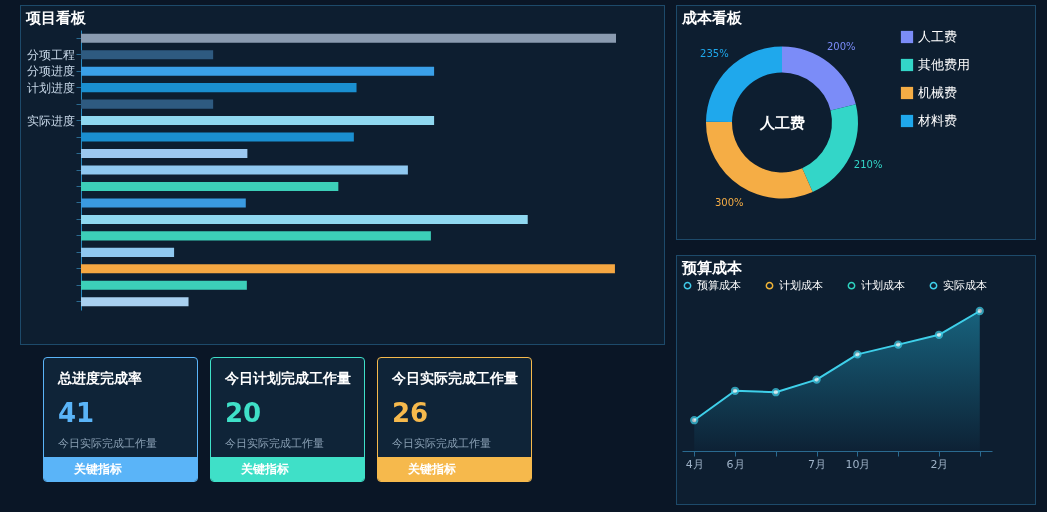 The height and width of the screenshot is (512, 1047). Describe the element at coordinates (858, 464) in the screenshot. I see `x-tick-label: 10月` at that location.